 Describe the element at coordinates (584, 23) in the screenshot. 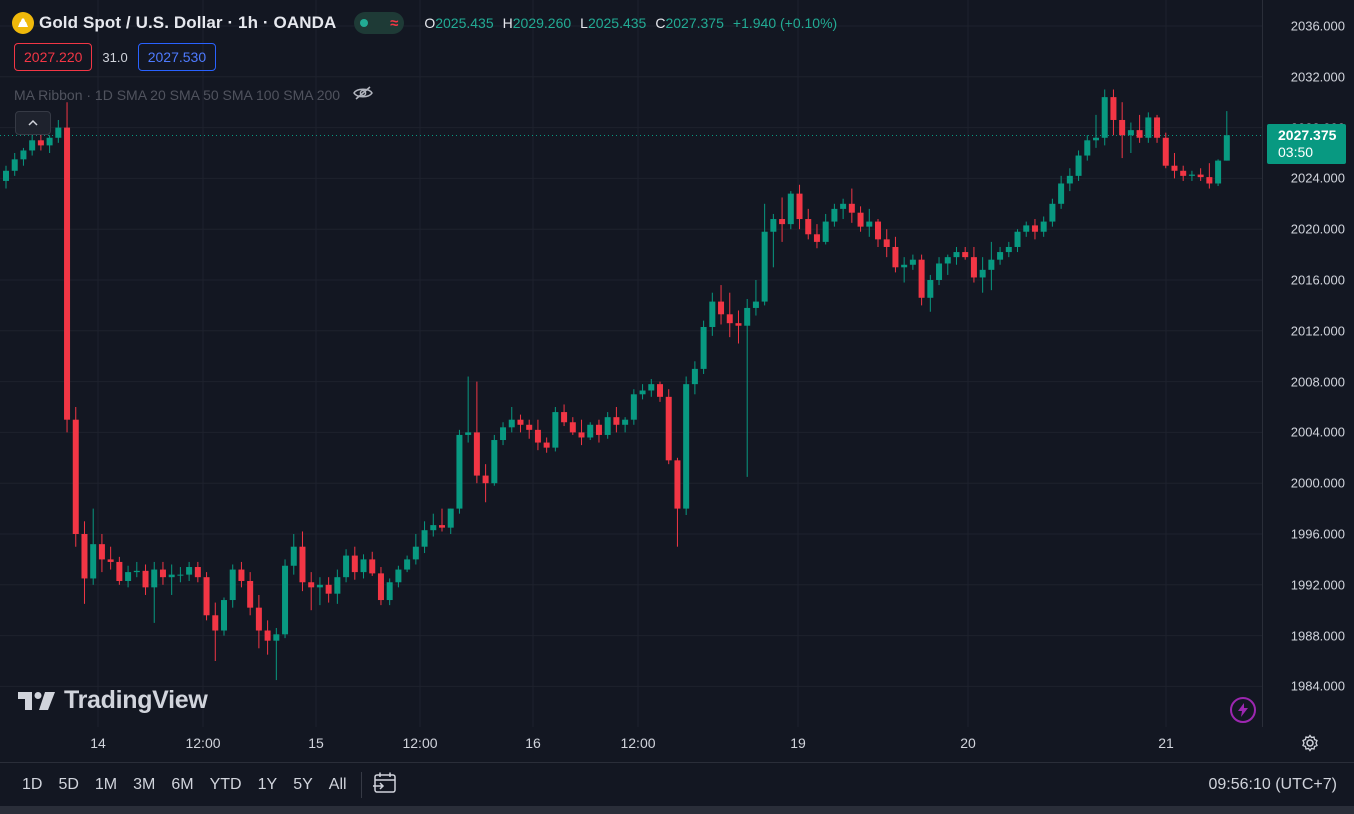

I see `low-label: L` at that location.